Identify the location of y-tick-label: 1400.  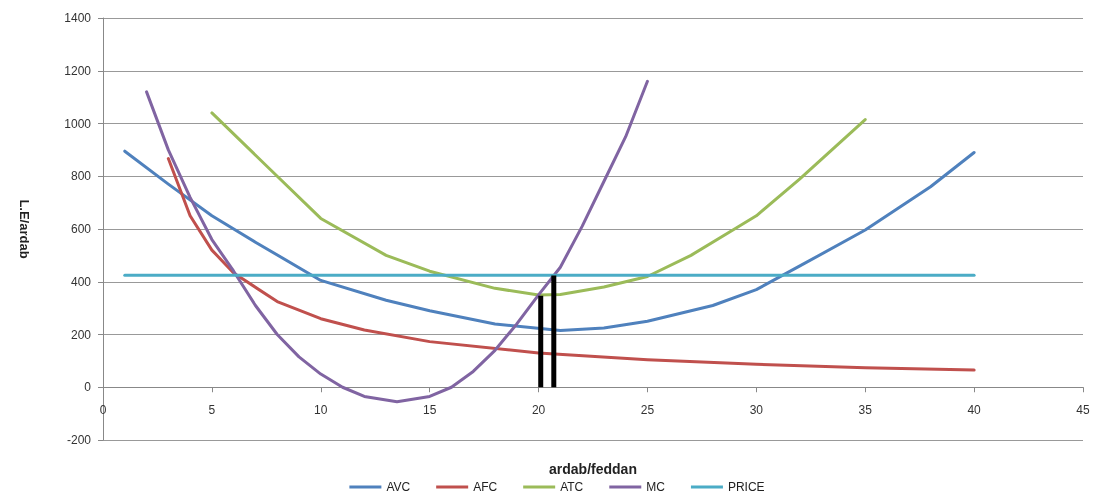
(78, 18).